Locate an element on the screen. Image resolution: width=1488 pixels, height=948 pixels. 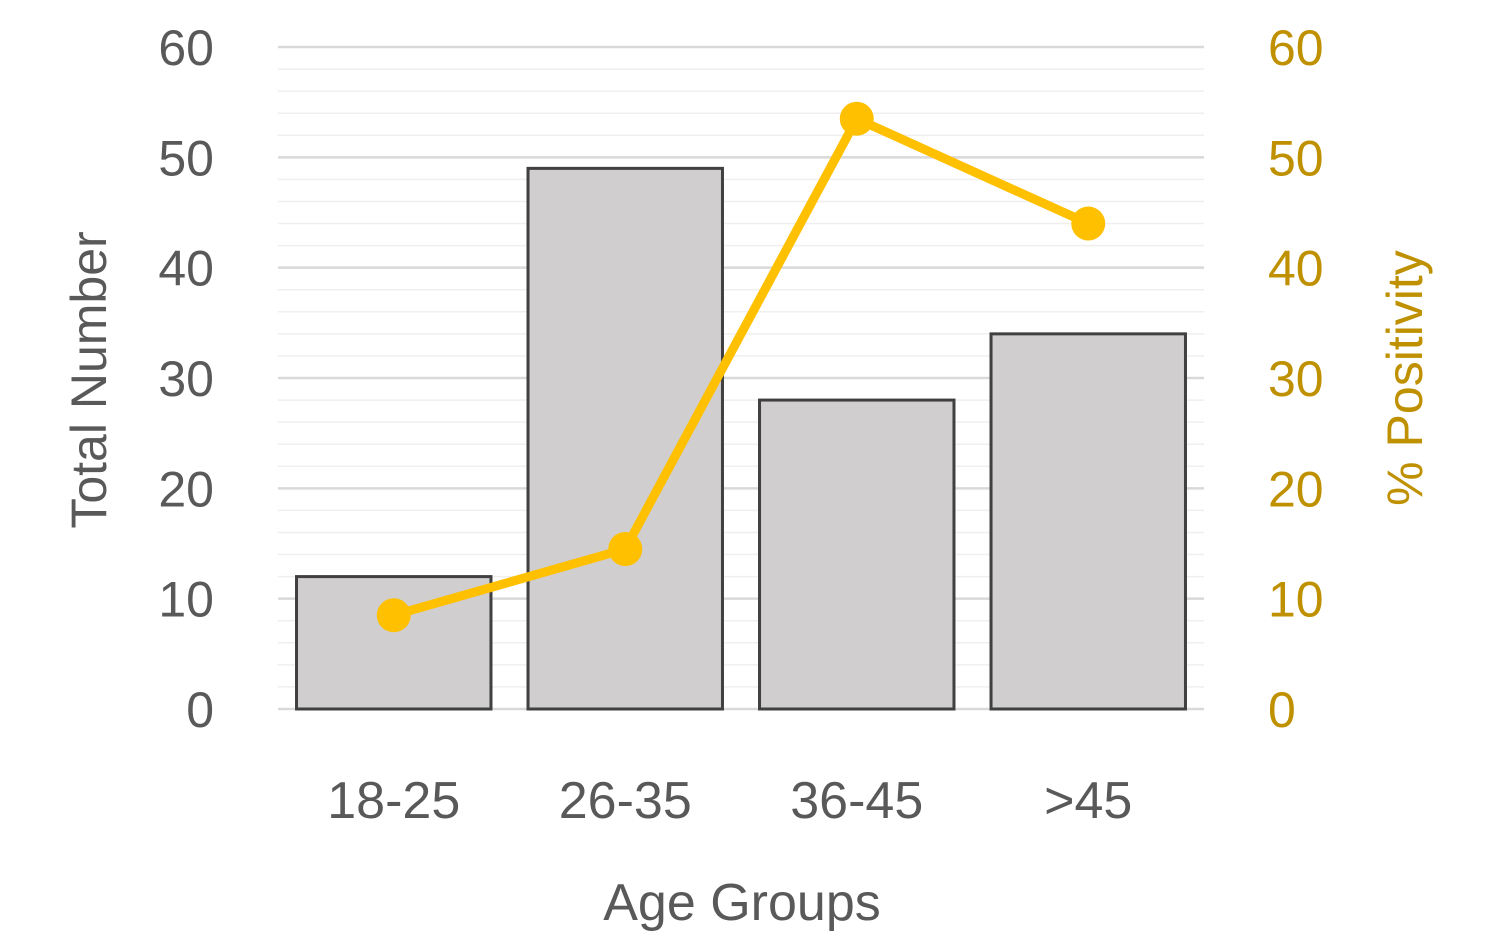
y-tick-label: 10 is located at coordinates (186, 600).